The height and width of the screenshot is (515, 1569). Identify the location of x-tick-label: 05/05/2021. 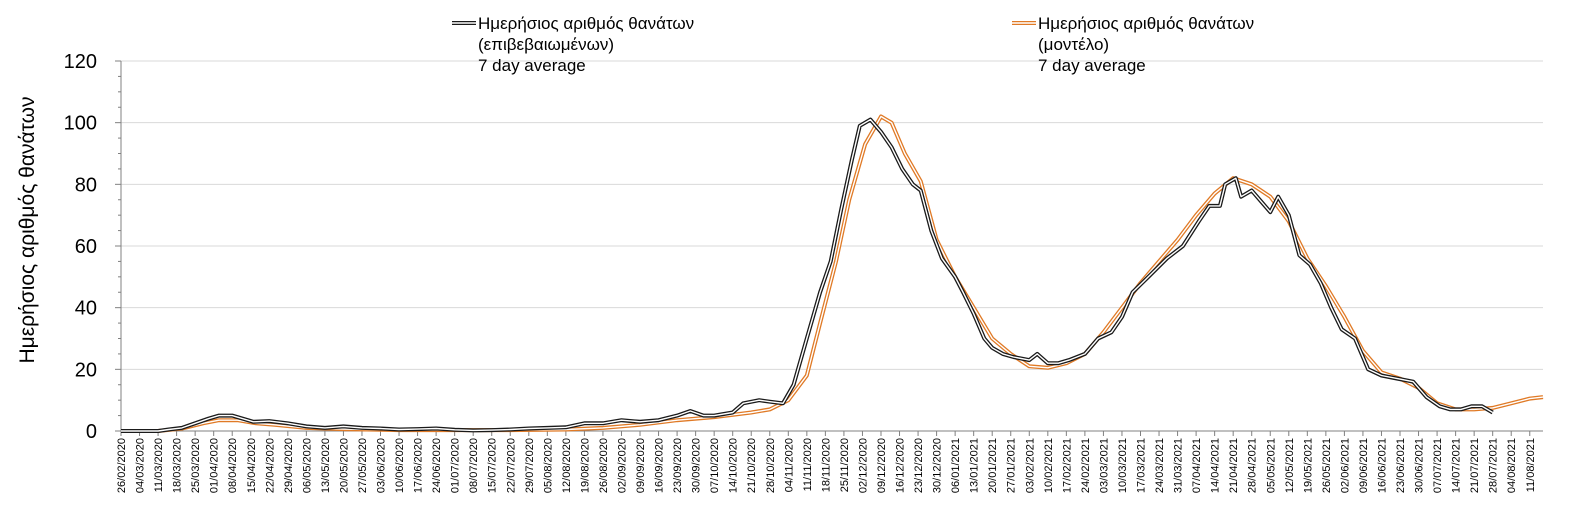
(1271, 465).